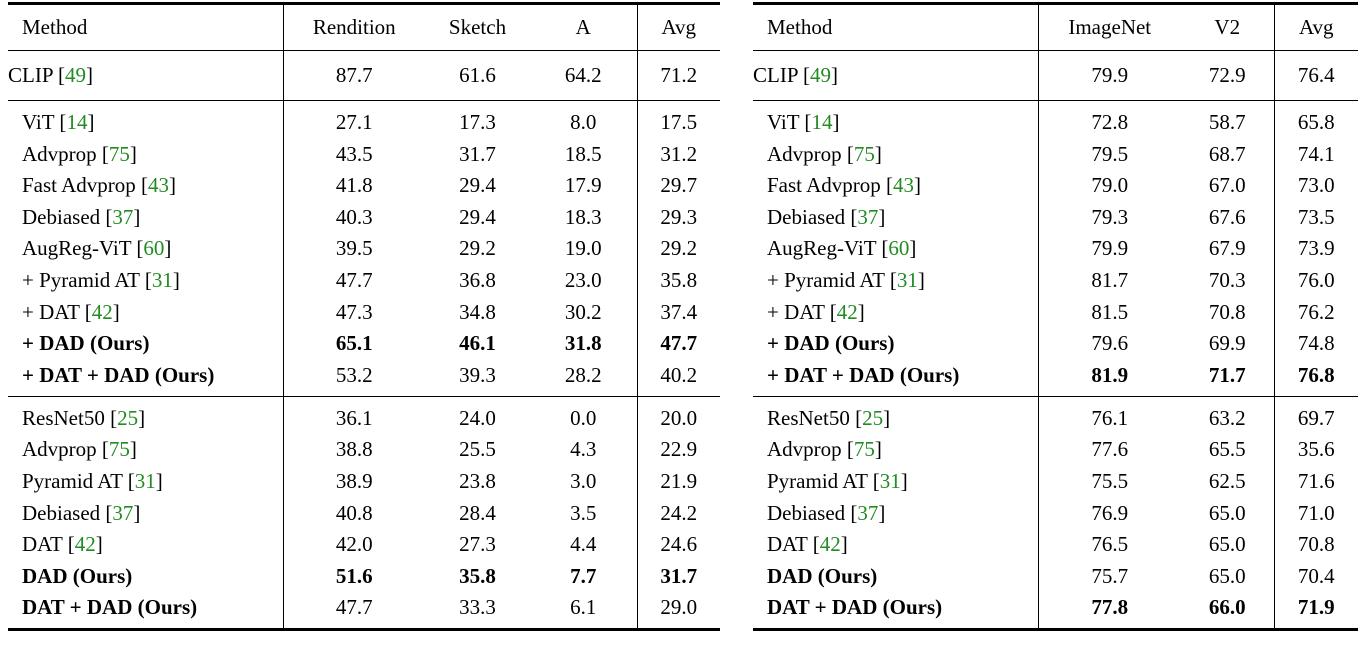 The width and height of the screenshot is (1360, 648). I want to click on value-cell: 40.3, so click(353, 216).